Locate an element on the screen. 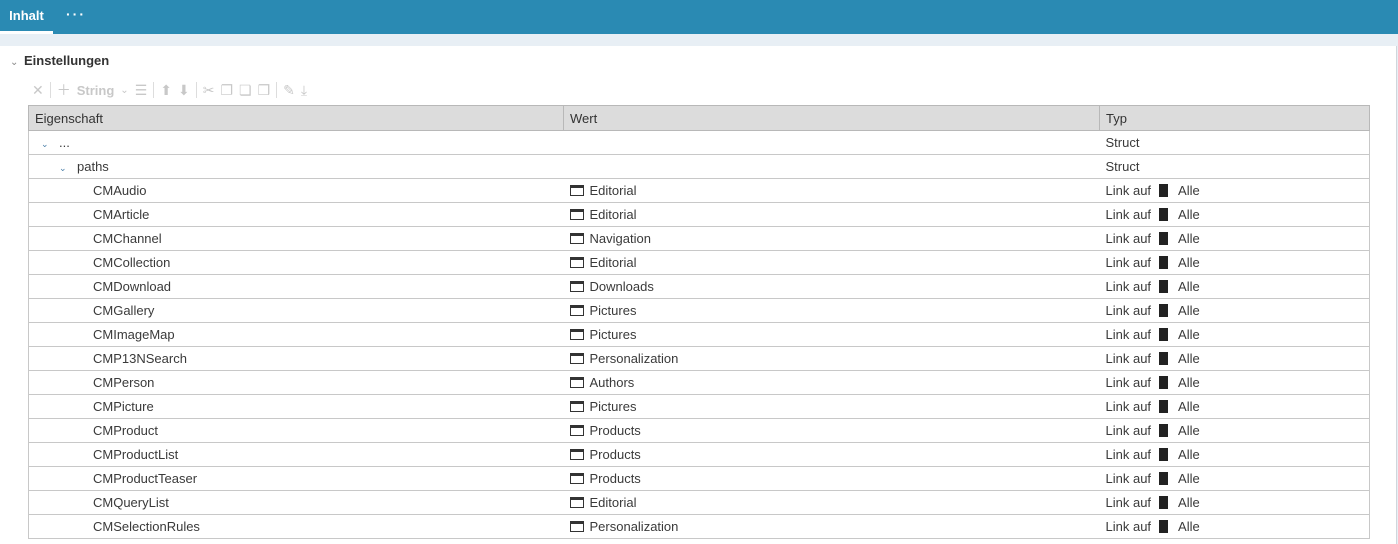 The image size is (1398, 544). value-text: Products is located at coordinates (615, 478).